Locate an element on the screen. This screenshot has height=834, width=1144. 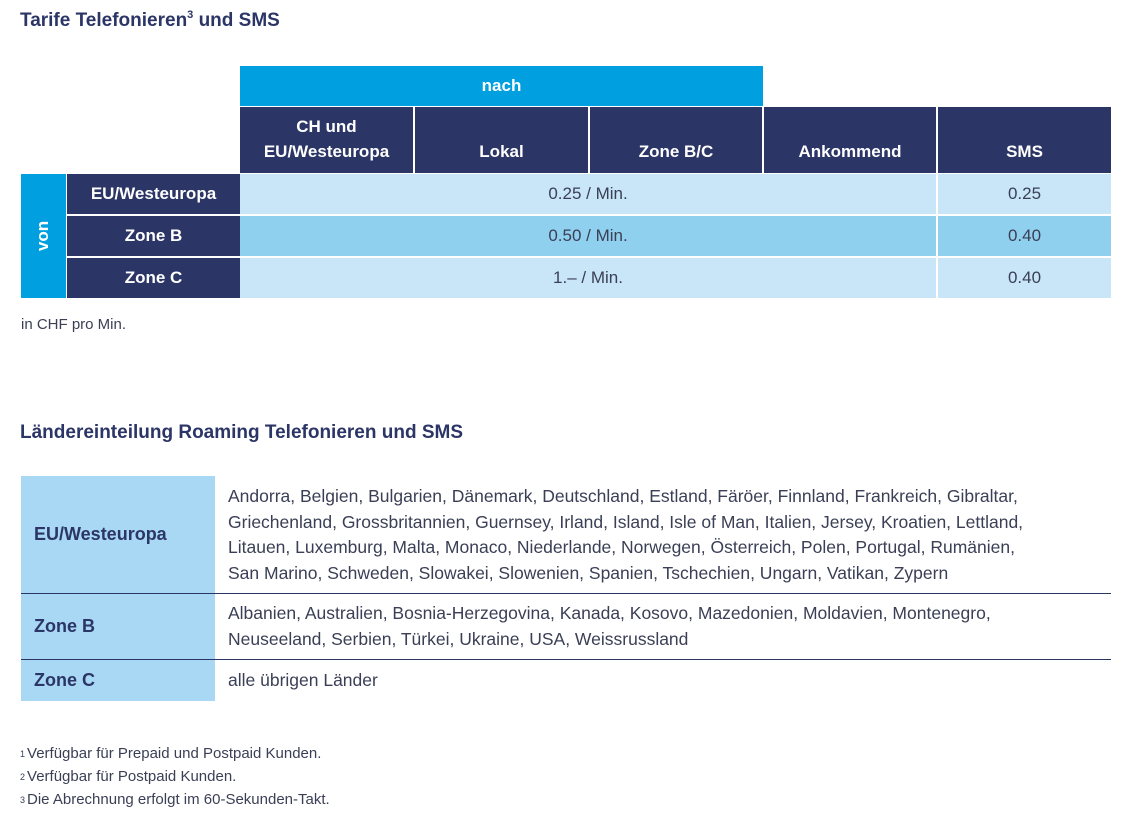
zone-label-zone-c: Zone C is located at coordinates (118, 680).